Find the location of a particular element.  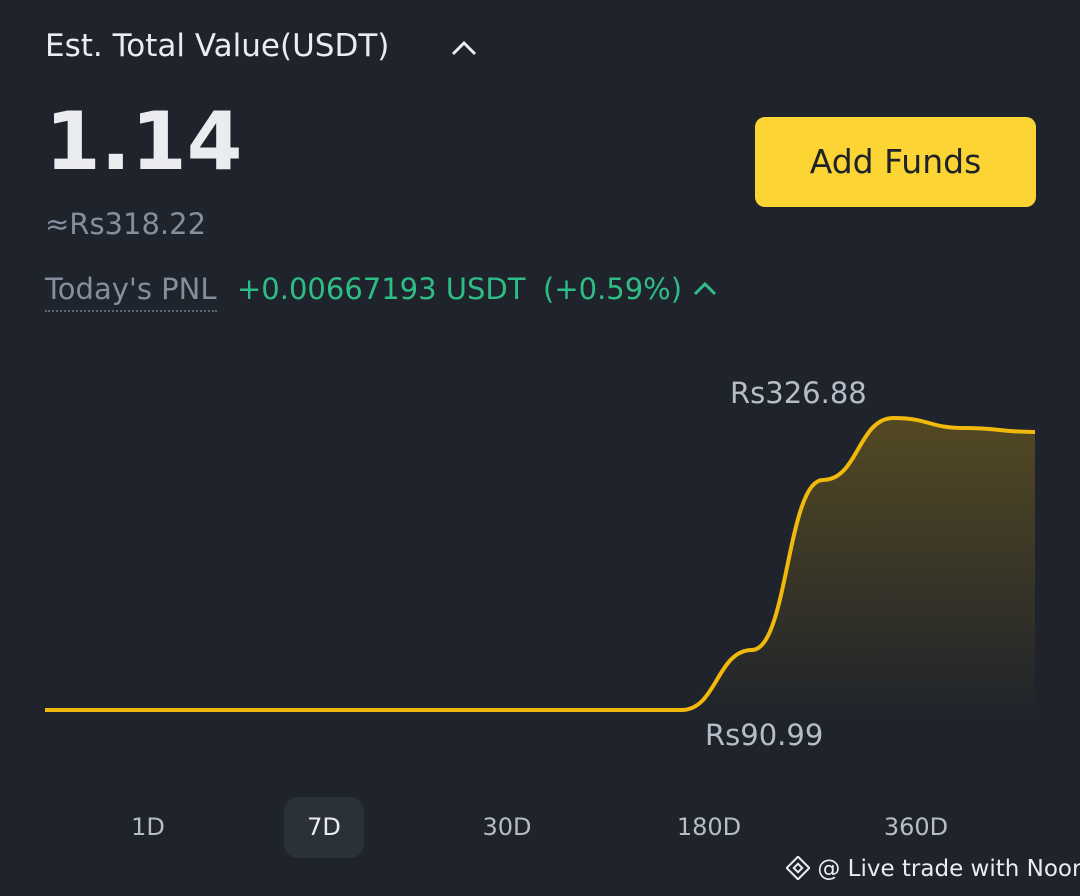

total-value: 1.14 is located at coordinates (144, 141).